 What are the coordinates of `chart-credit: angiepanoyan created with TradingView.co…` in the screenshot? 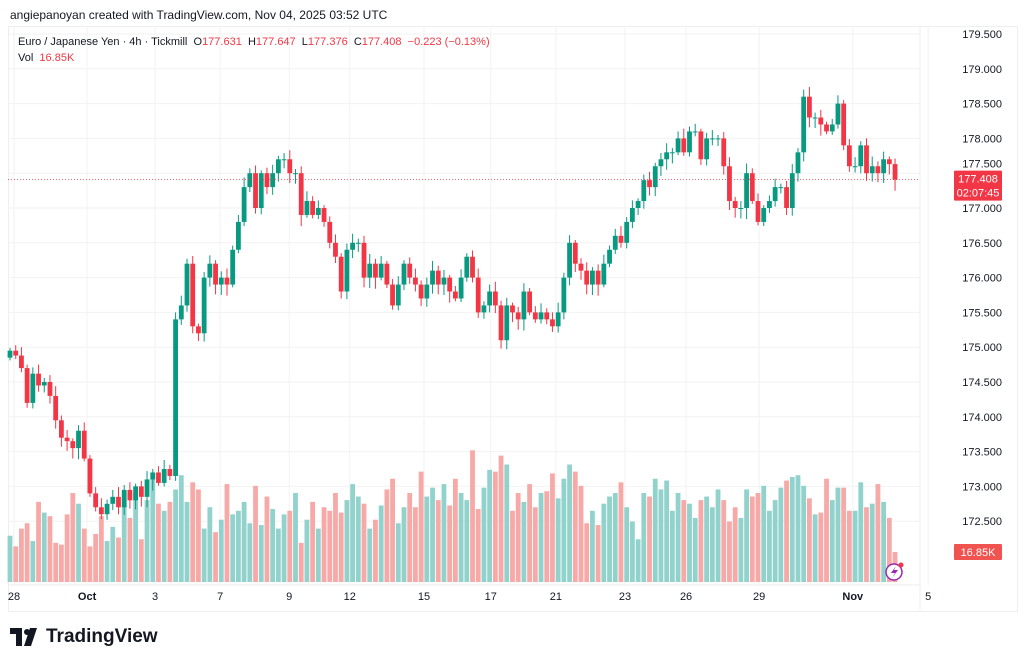 It's located at (199, 15).